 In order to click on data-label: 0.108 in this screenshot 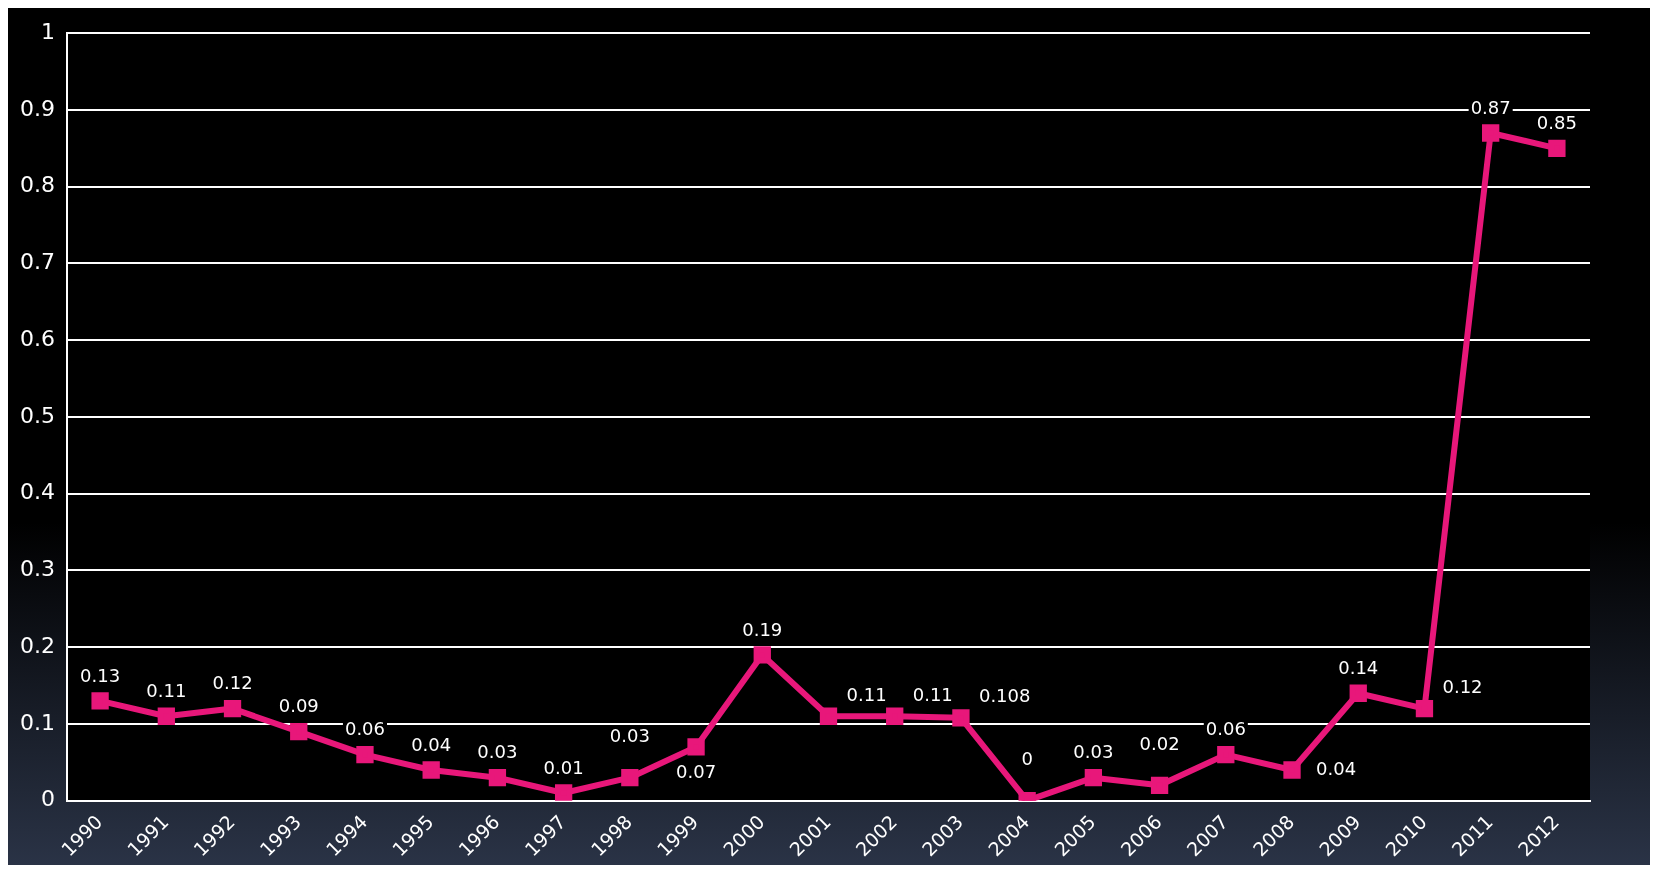, I will do `click(1004, 696)`.